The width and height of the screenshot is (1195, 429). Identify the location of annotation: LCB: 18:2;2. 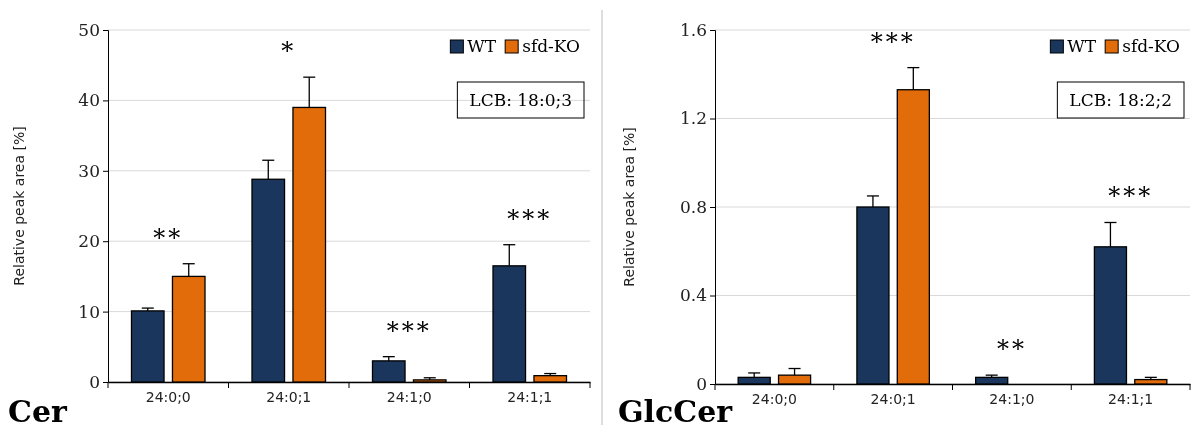
(1120, 100).